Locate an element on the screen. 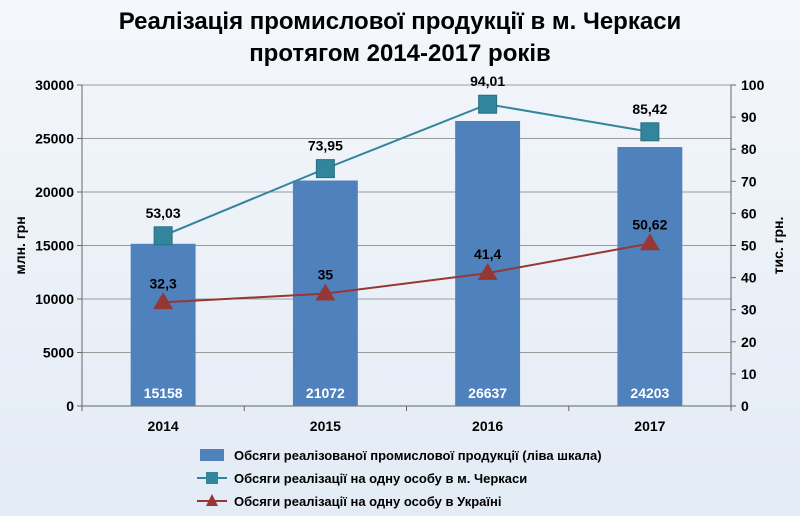 The width and height of the screenshot is (800, 516). right-tick-label: 60 is located at coordinates (749, 213).